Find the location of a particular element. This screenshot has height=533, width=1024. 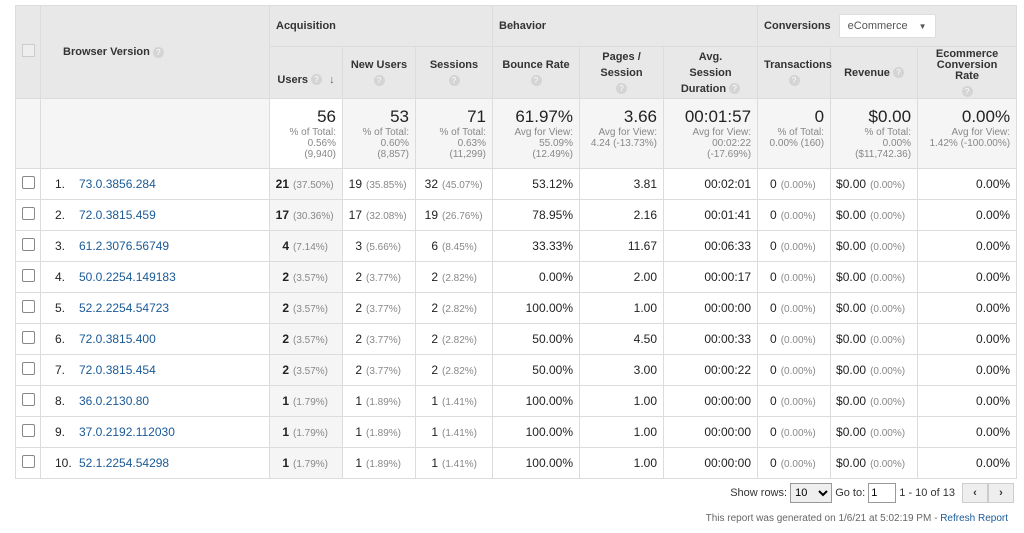

users-cell: 21 (37.50%) is located at coordinates (306, 184).